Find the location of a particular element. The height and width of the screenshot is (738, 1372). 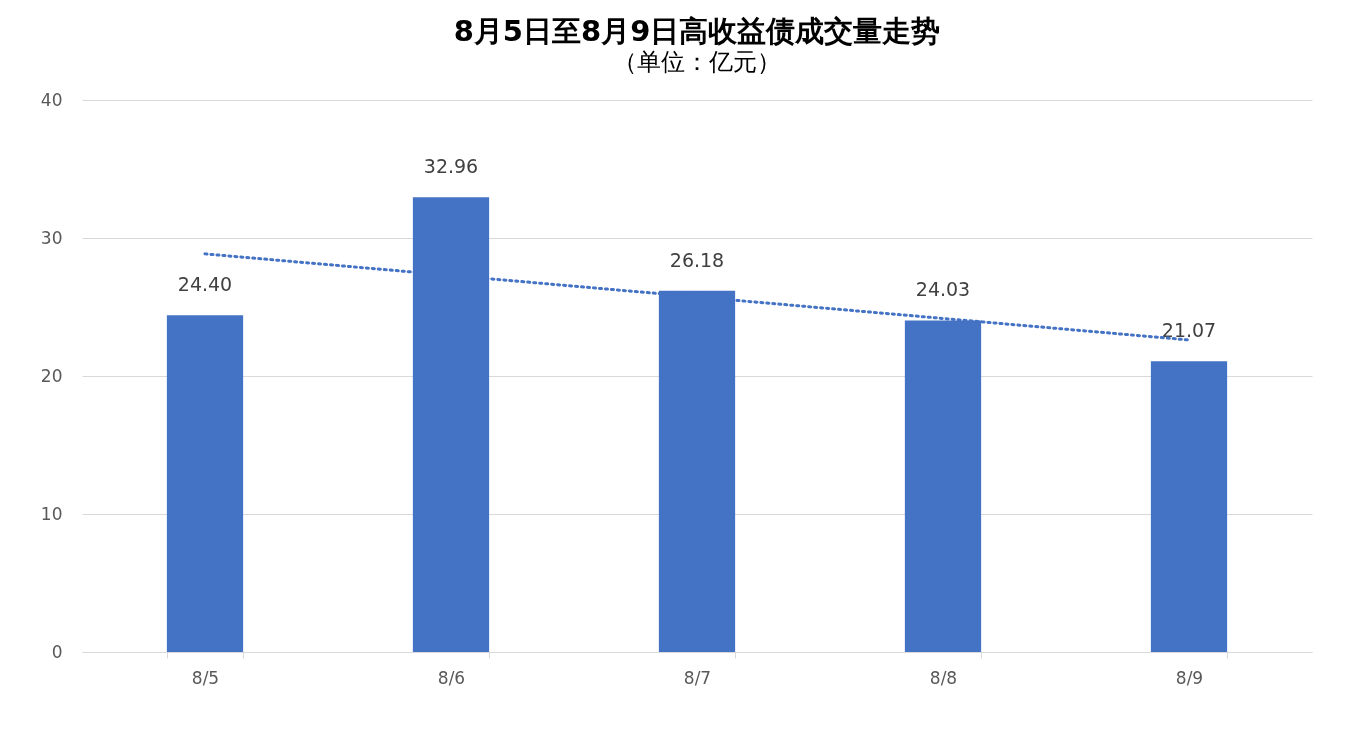

x-tick-label: 8/8 is located at coordinates (943, 677).